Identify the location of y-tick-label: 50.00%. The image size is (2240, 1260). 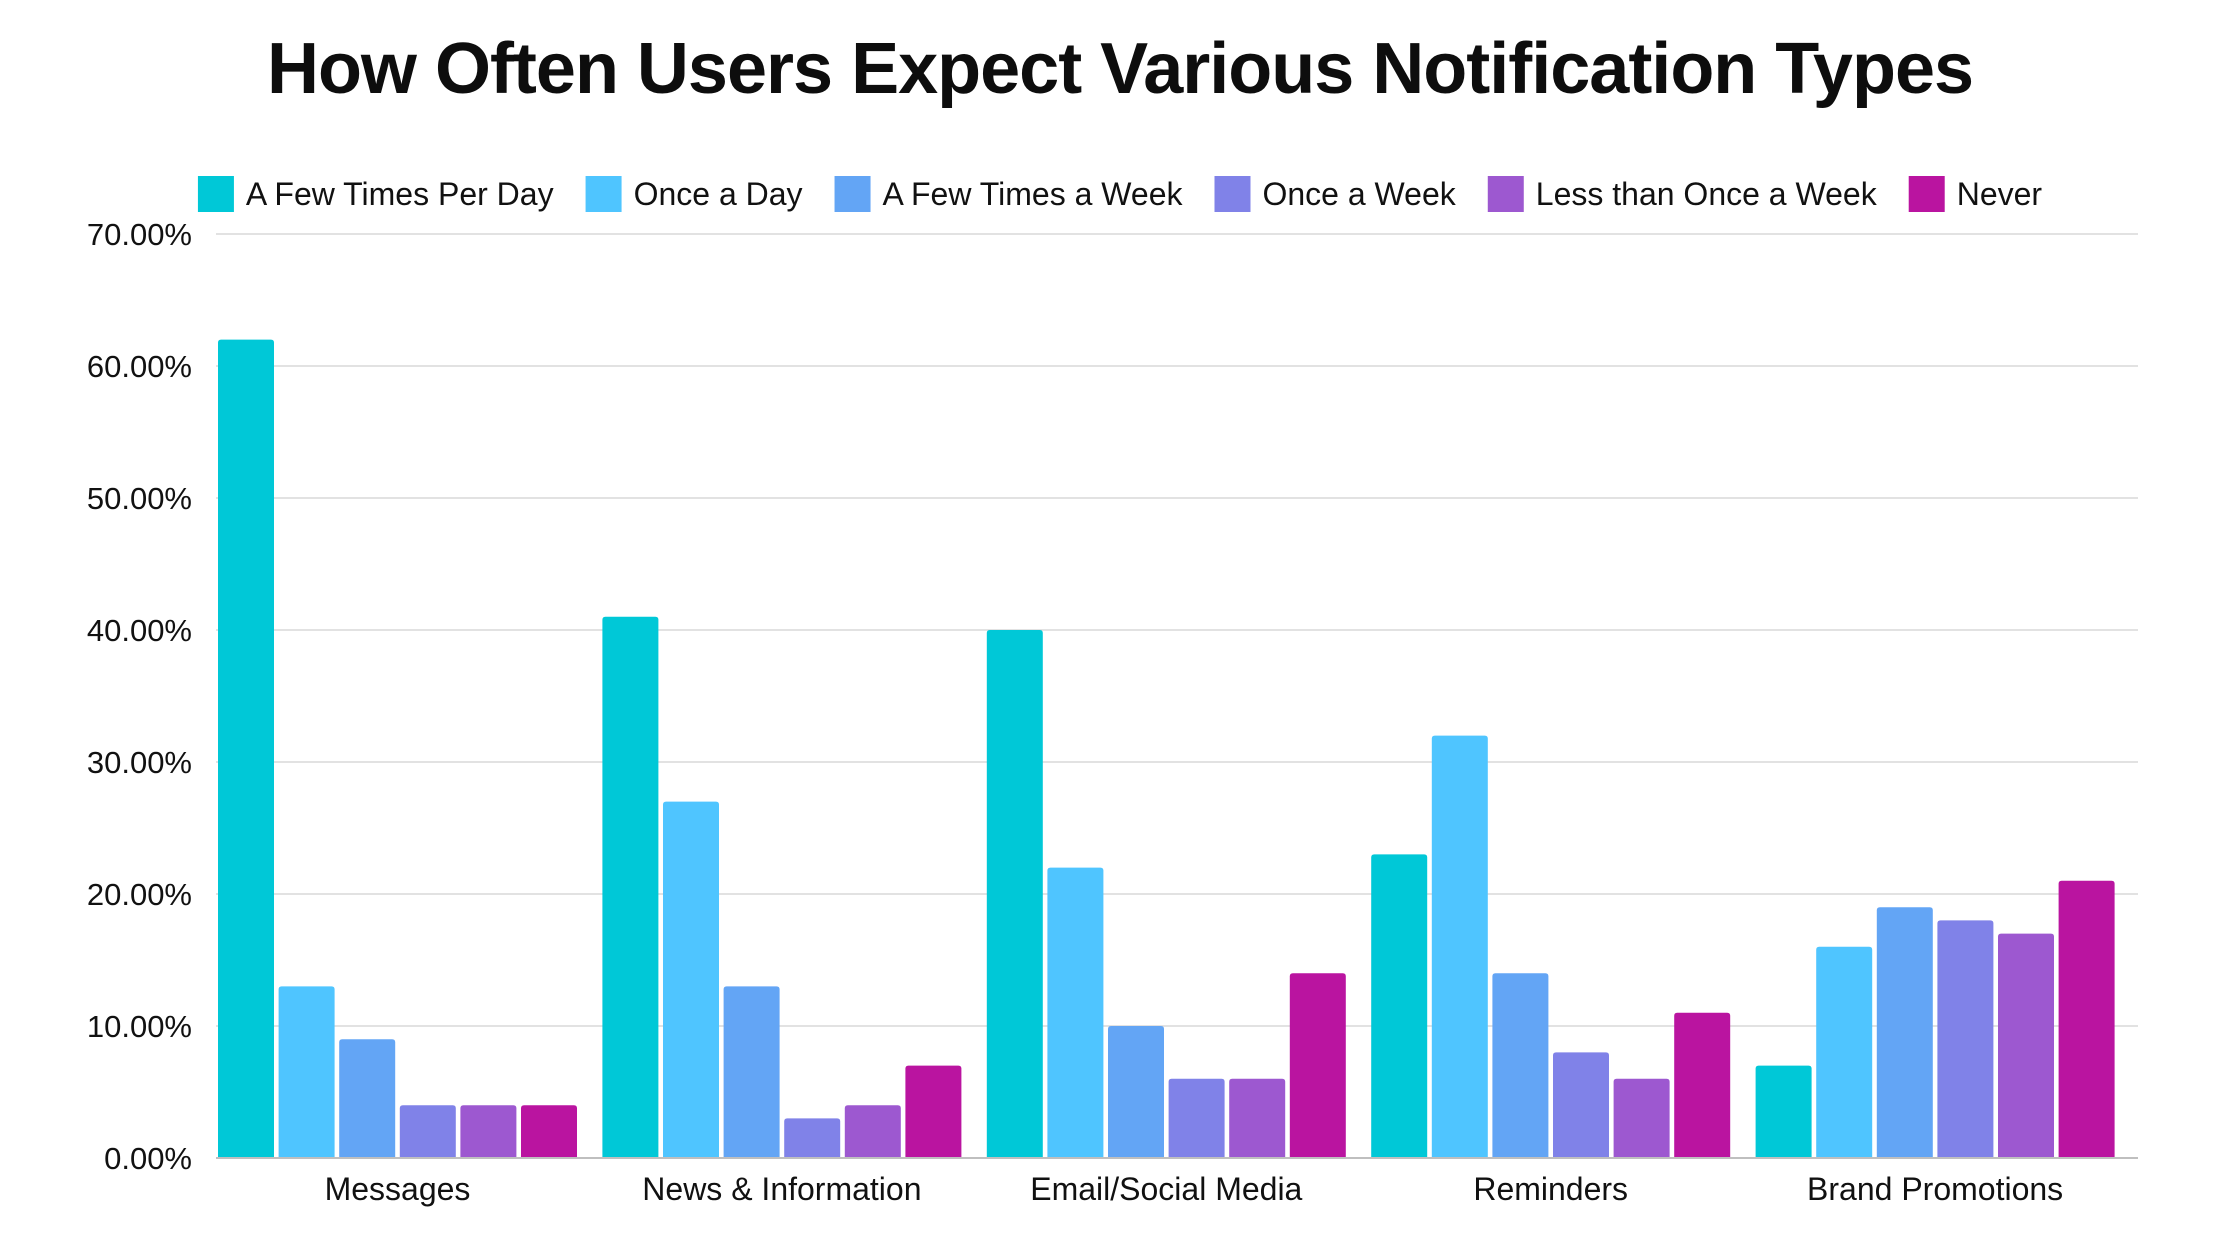
(139, 498).